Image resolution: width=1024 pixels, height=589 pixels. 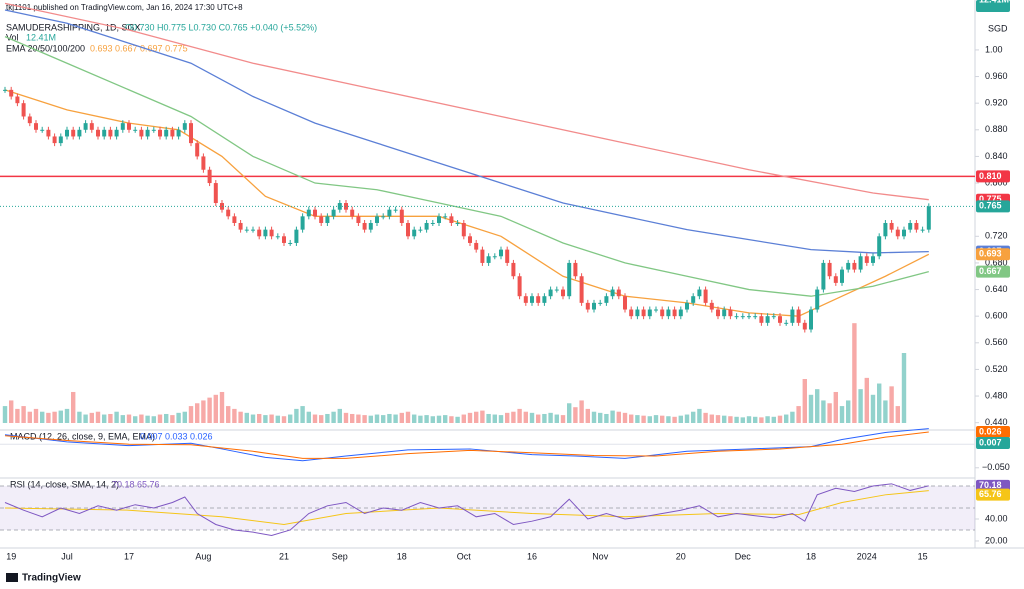 What do you see at coordinates (466, 445) in the screenshot?
I see `signal-line` at bounding box center [466, 445].